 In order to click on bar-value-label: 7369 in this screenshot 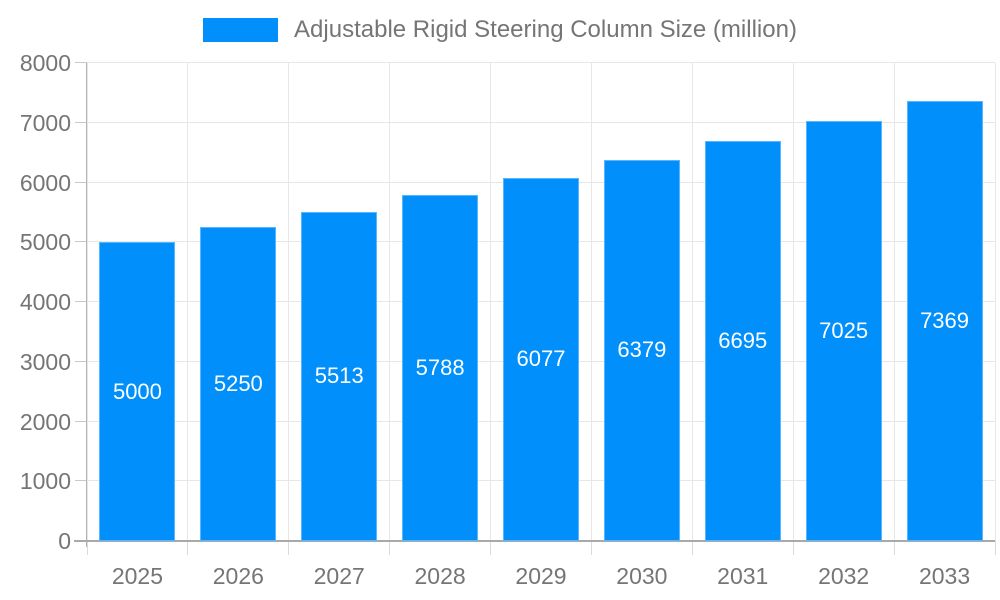, I will do `click(945, 320)`.